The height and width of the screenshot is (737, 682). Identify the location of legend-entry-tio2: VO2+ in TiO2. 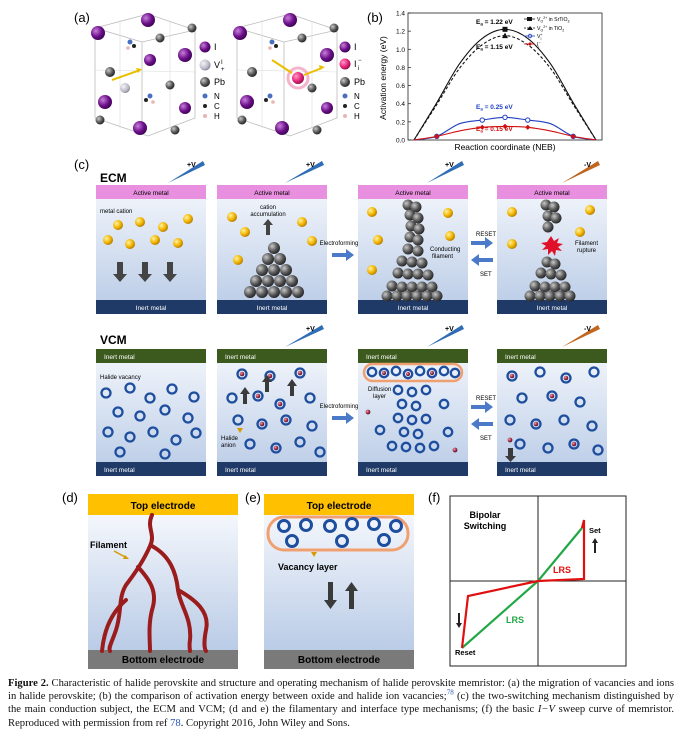
(550, 29).